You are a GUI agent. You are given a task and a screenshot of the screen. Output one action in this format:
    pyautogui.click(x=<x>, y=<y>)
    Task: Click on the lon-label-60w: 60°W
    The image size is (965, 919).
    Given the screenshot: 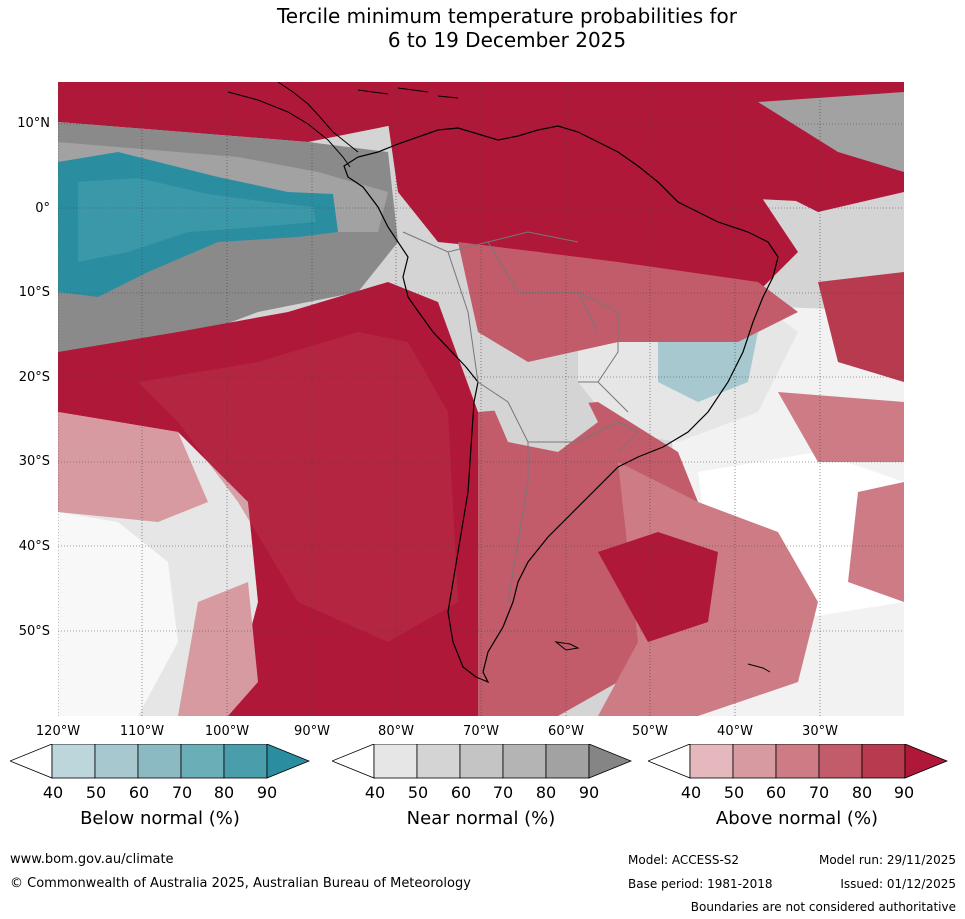 What is the action you would take?
    pyautogui.click(x=566, y=731)
    